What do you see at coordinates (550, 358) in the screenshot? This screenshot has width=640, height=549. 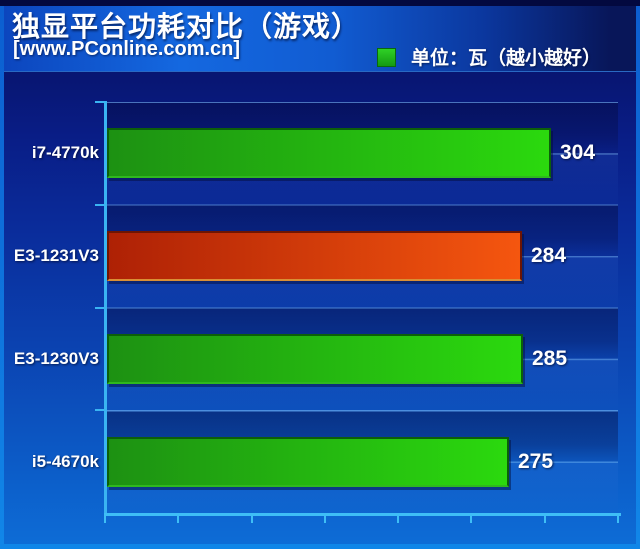 I see `value-label: 285` at bounding box center [550, 358].